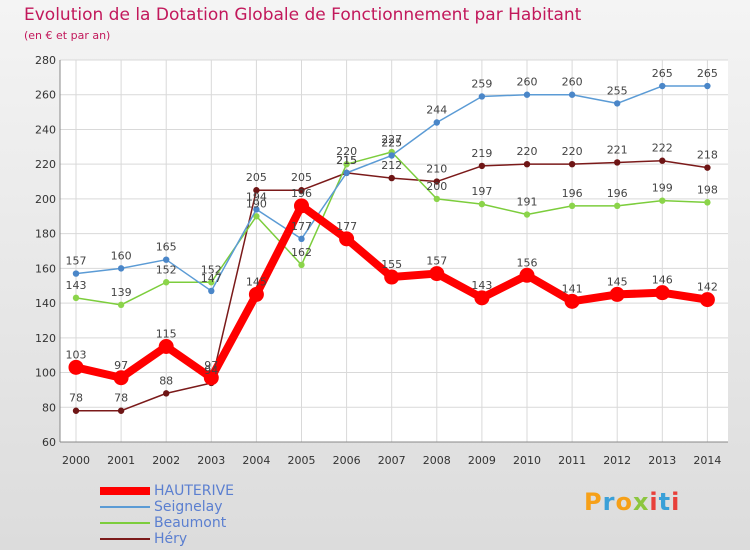  Describe the element at coordinates (211, 278) in the screenshot. I see `data-label-seignelay: 147` at that location.